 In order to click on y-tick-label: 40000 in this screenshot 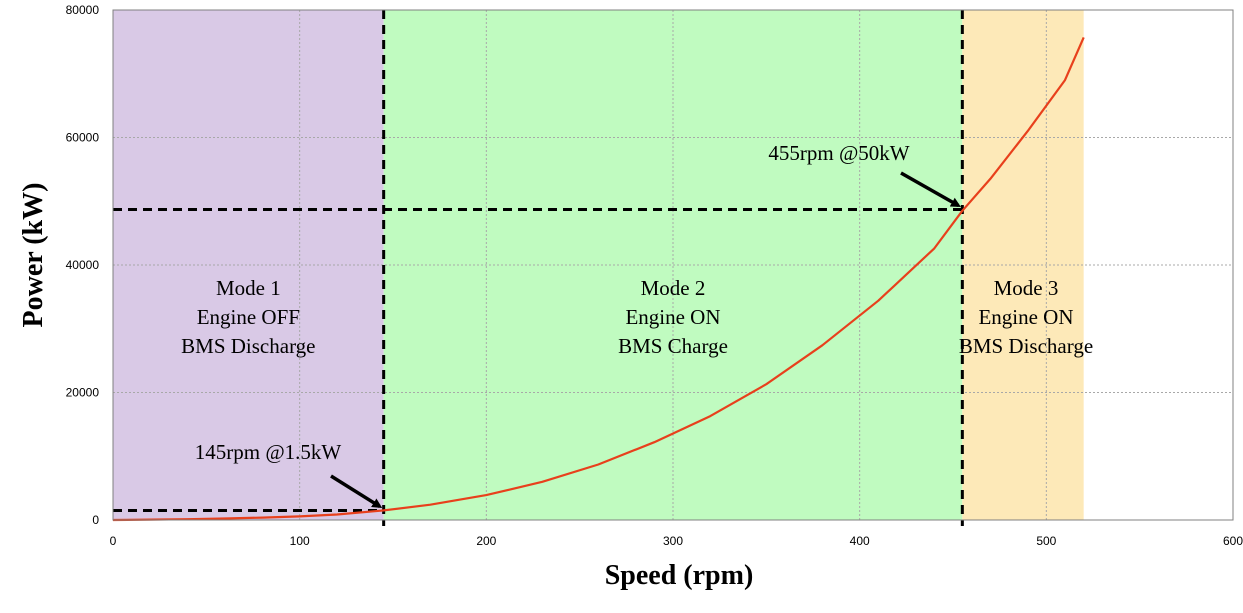, I will do `click(83, 265)`.